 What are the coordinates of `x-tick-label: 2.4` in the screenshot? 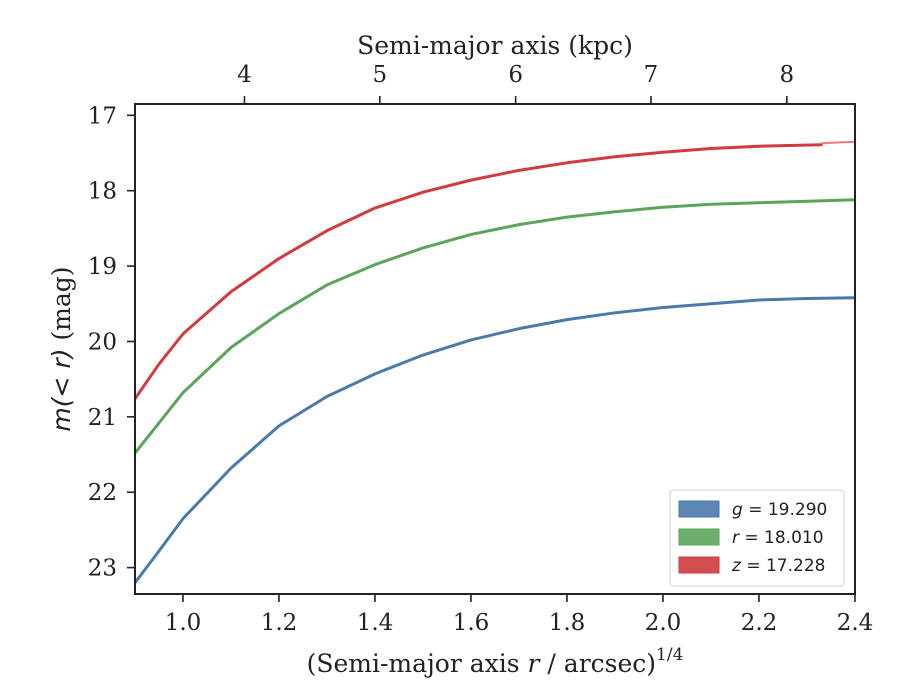 It's located at (855, 623).